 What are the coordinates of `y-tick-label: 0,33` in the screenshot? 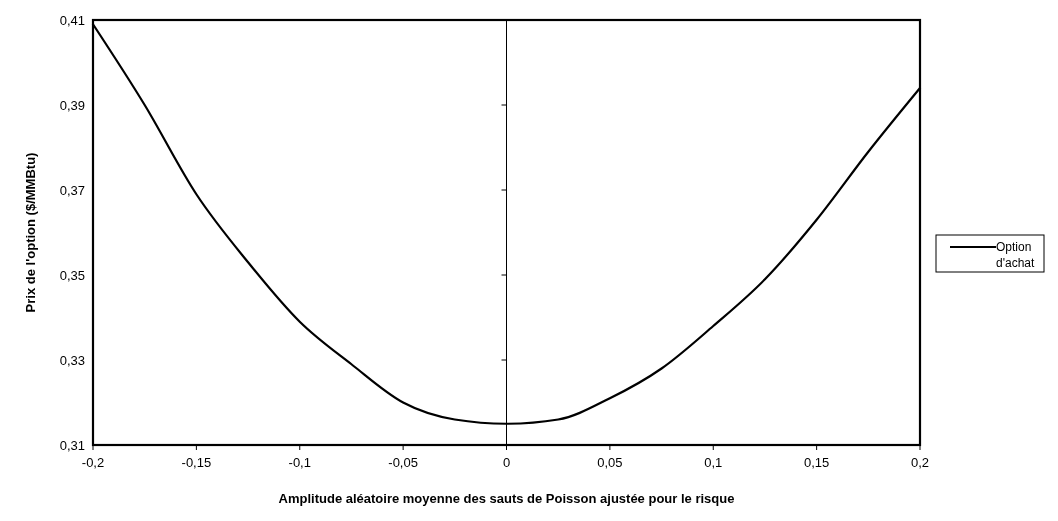 It's located at (72, 360).